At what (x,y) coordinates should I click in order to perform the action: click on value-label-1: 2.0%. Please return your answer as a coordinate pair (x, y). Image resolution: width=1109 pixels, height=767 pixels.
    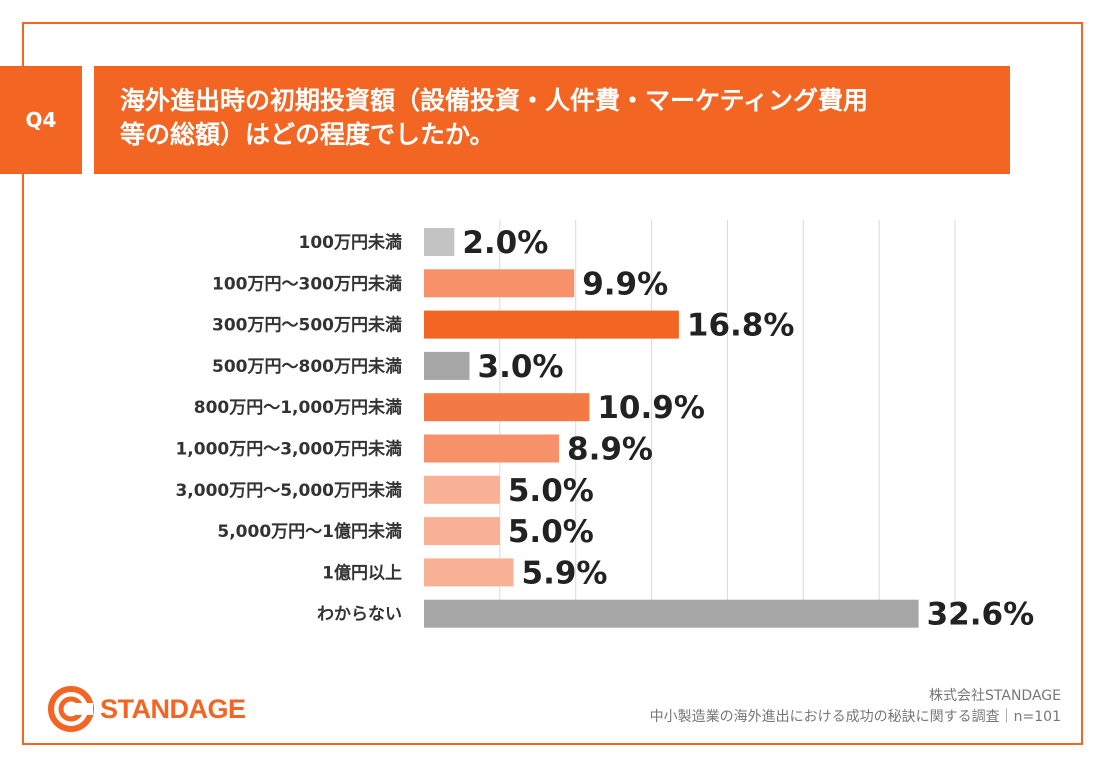
    Looking at the image, I should click on (505, 243).